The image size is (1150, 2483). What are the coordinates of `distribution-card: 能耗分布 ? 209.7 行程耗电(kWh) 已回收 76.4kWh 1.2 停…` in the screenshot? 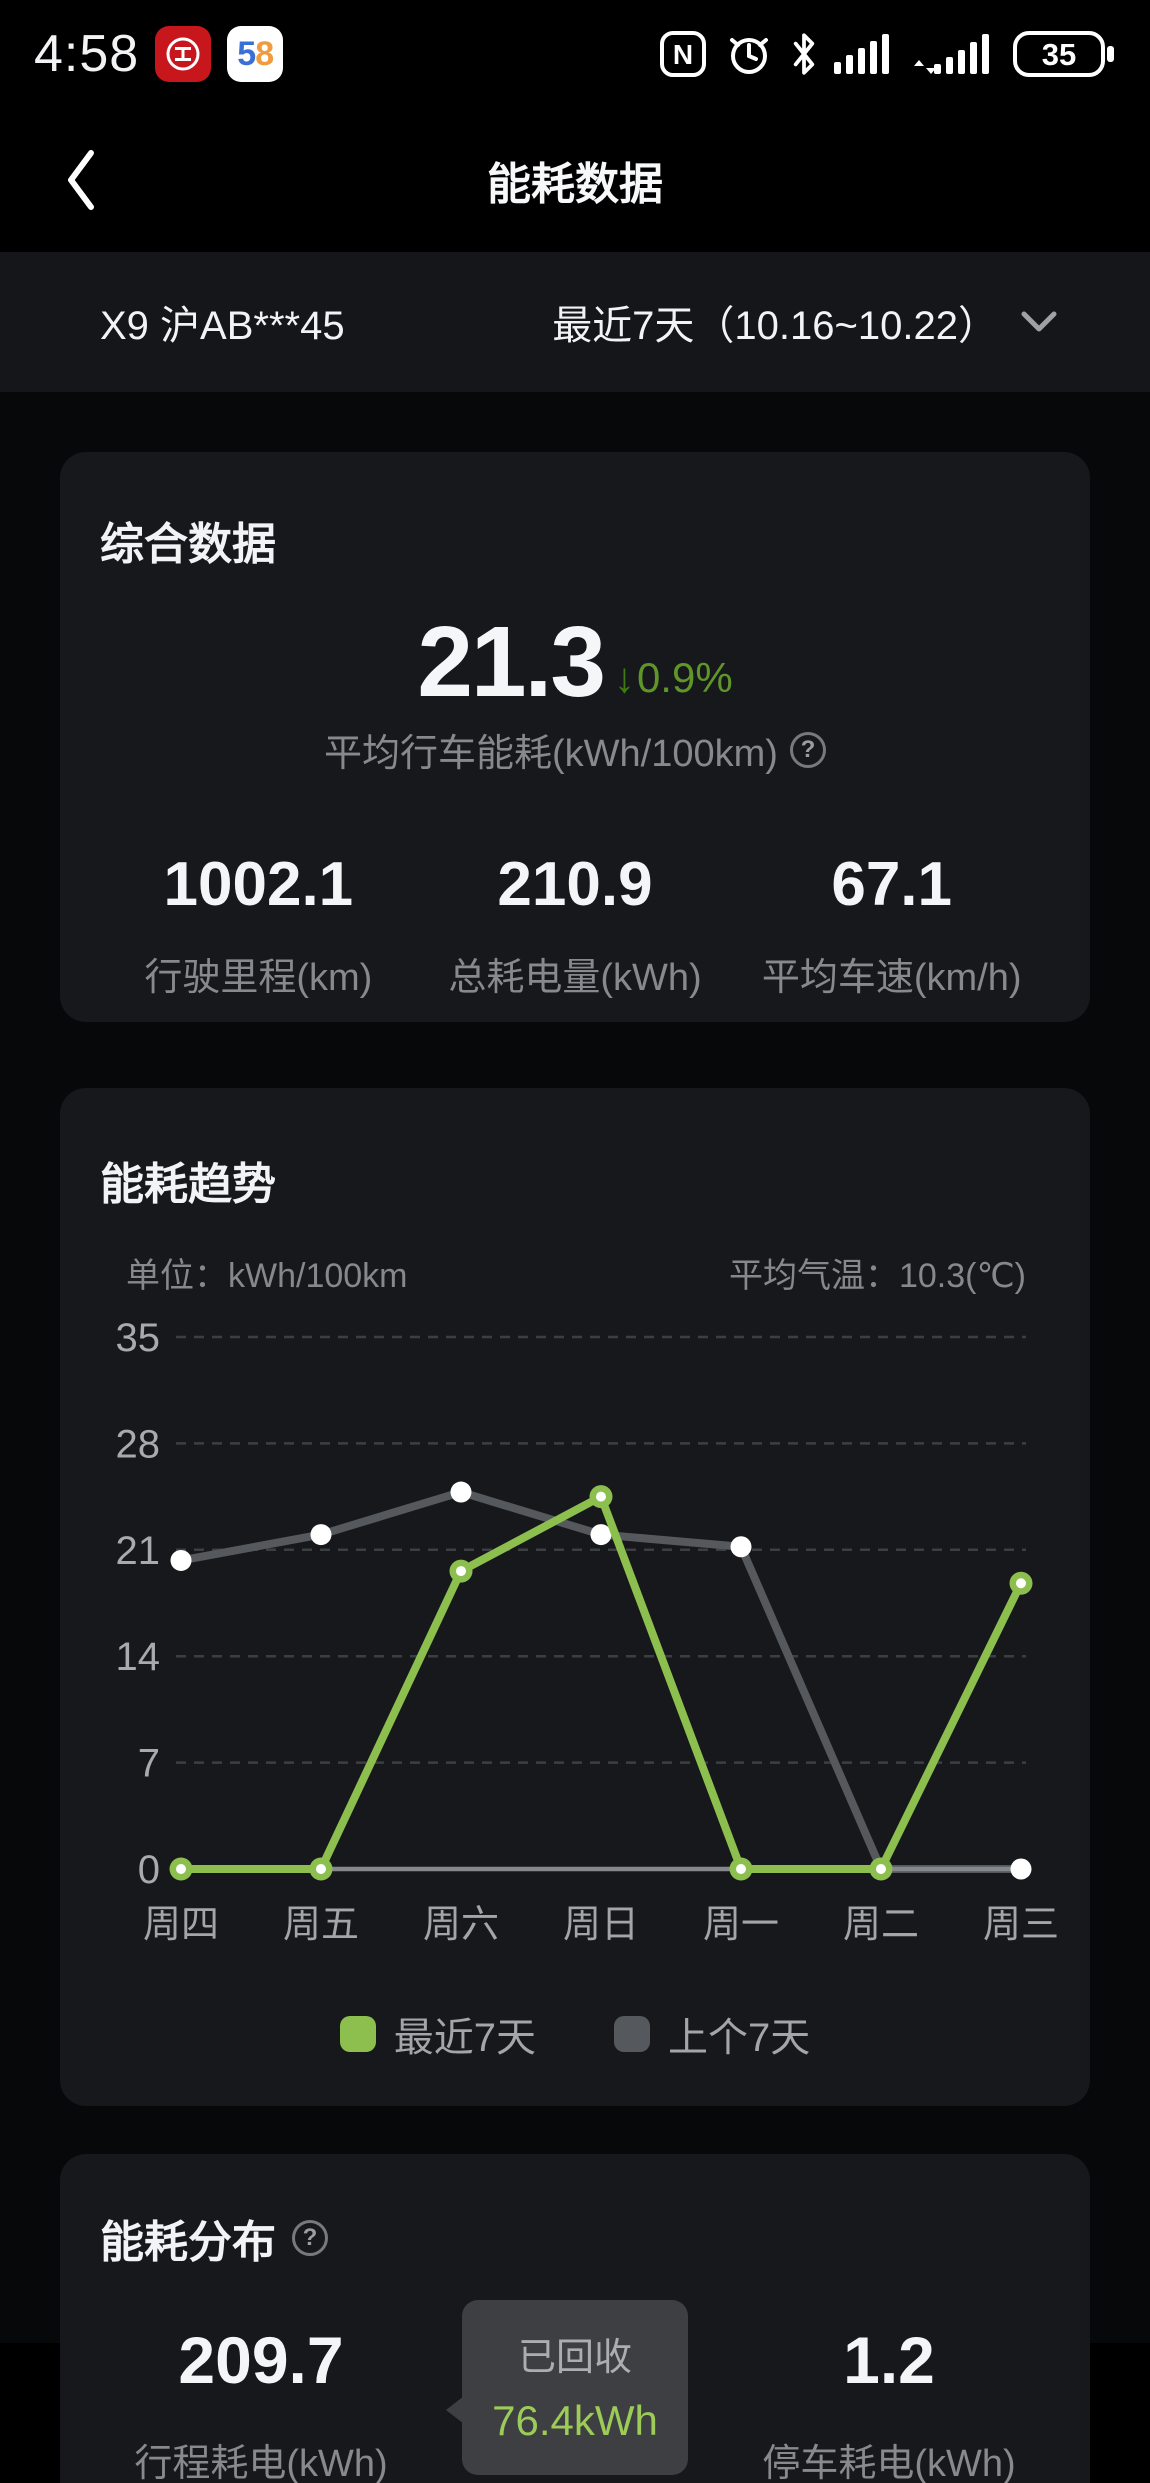 It's located at (575, 2318).